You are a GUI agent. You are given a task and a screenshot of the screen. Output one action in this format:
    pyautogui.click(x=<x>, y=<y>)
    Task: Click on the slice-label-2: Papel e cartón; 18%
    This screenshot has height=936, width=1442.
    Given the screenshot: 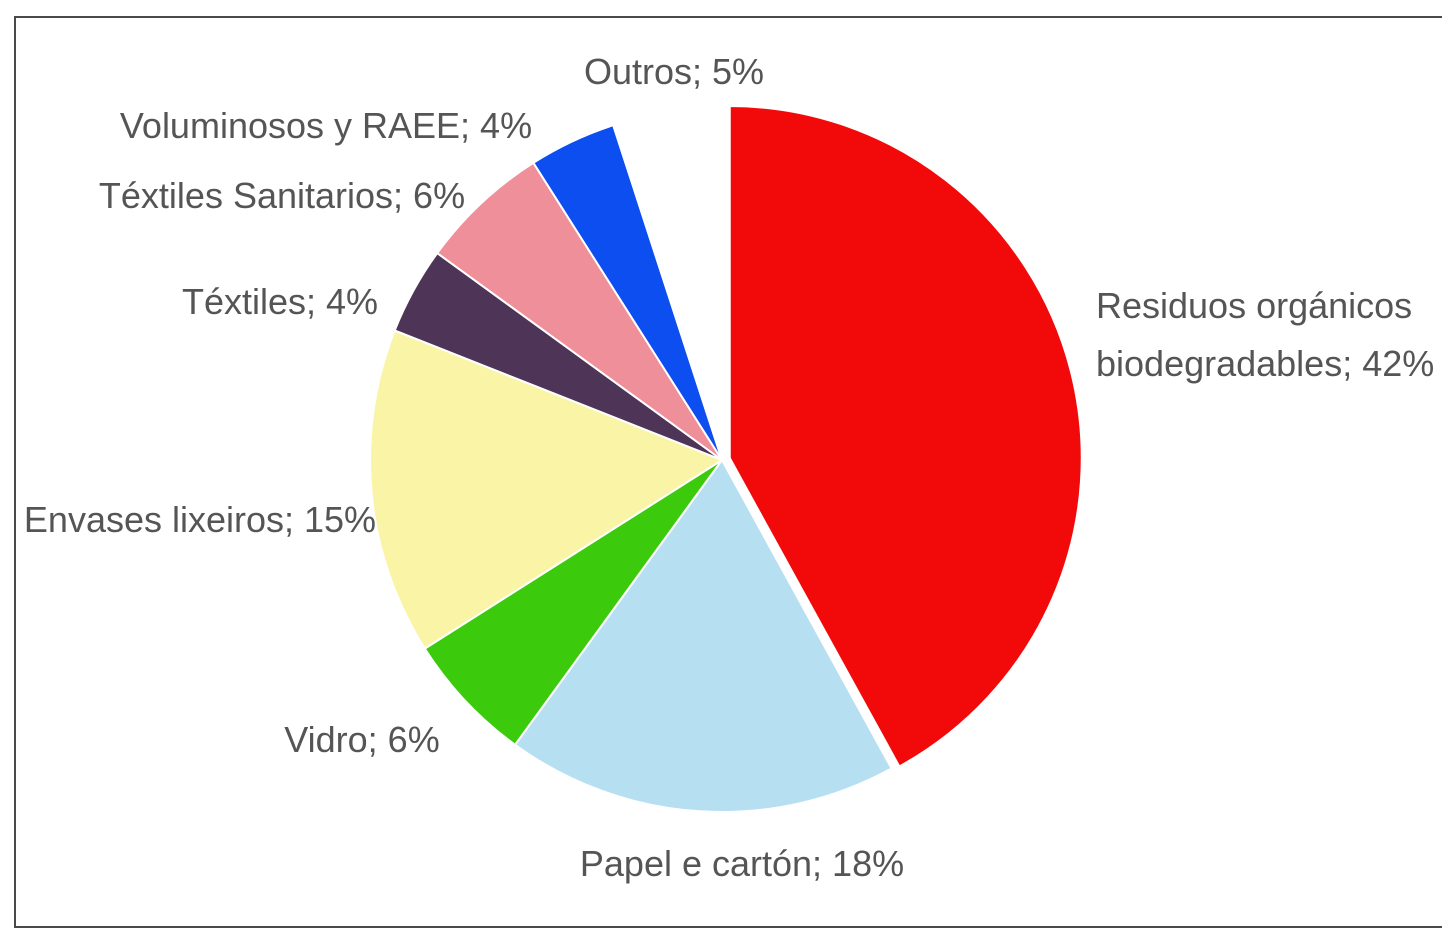 What is the action you would take?
    pyautogui.click(x=742, y=863)
    